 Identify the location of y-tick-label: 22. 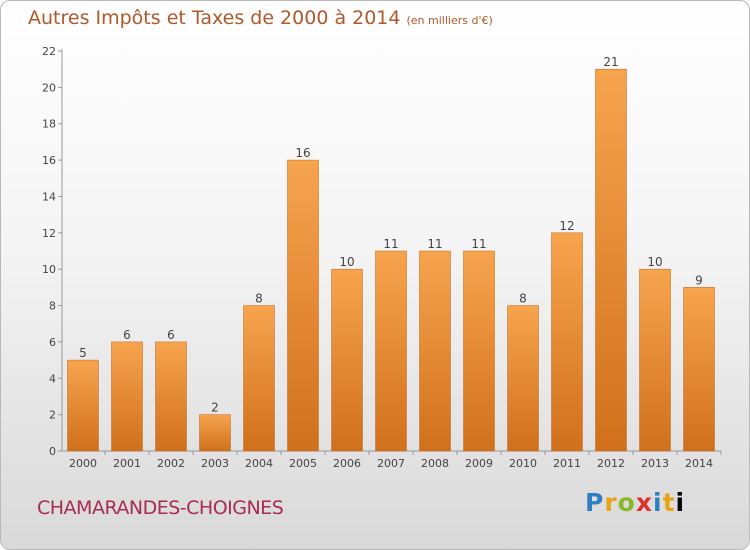
(49, 51).